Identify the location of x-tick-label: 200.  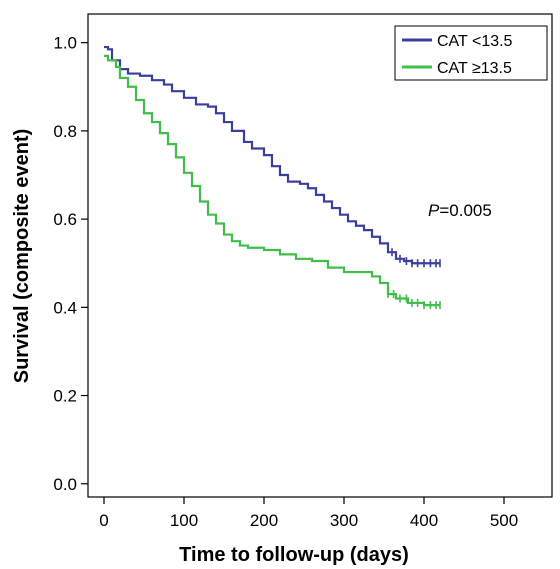
(264, 520).